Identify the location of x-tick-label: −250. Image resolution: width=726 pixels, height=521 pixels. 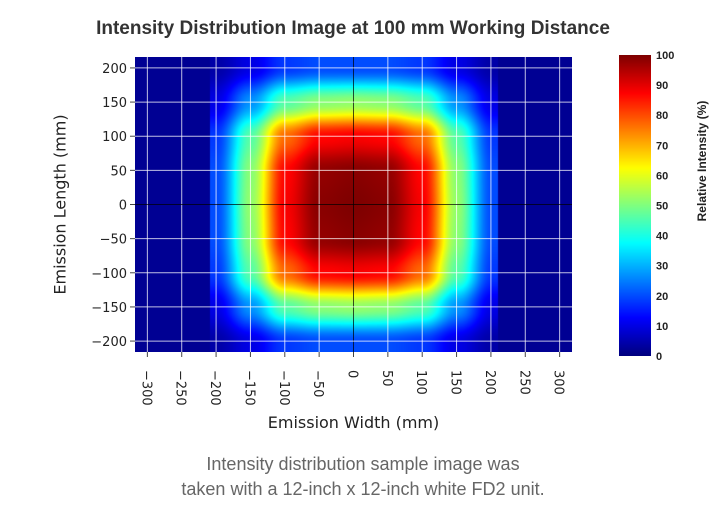
(180, 388).